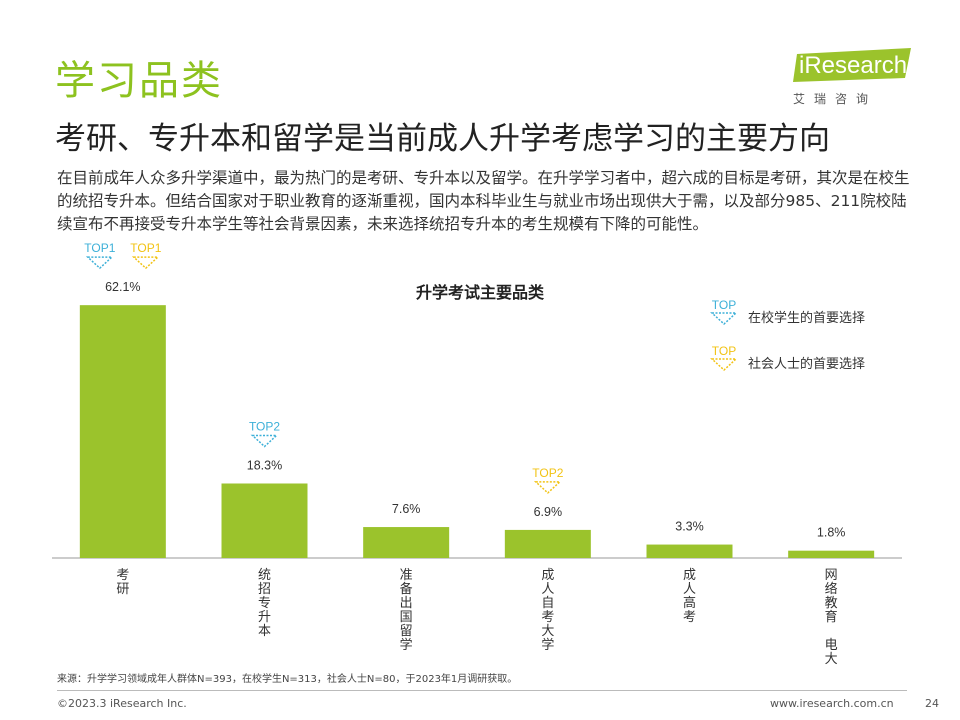 This screenshot has width=960, height=720. I want to click on category-label-2: 准备出国留学, so click(406, 610).